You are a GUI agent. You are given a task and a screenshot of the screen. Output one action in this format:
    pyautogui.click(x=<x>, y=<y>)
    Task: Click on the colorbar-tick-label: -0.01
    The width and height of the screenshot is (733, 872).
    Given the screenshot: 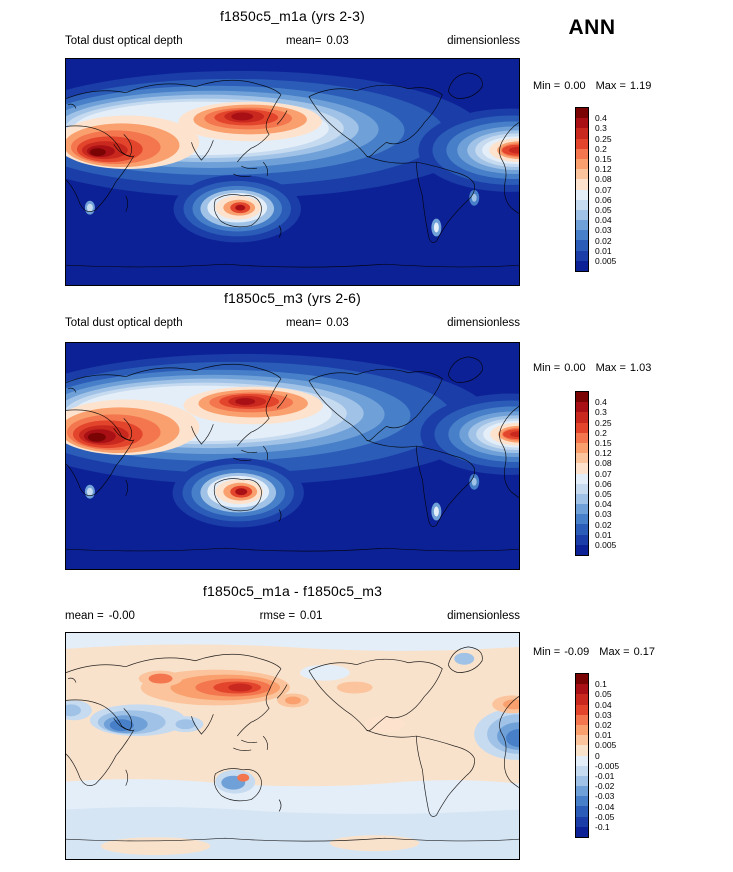 What is the action you would take?
    pyautogui.click(x=605, y=775)
    